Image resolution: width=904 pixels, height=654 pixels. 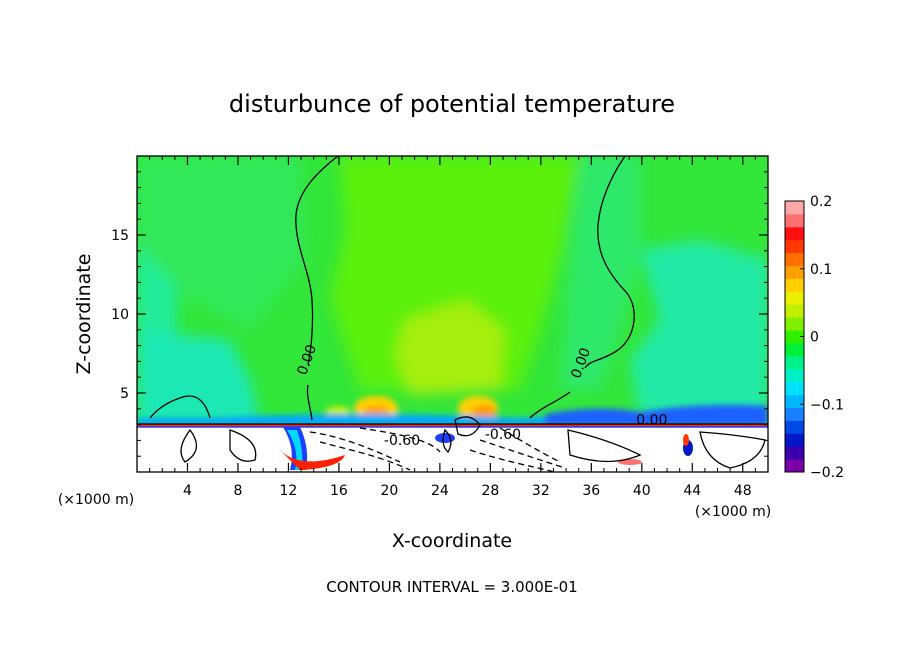 What do you see at coordinates (120, 315) in the screenshot?
I see `y-tick-label-1: 10` at bounding box center [120, 315].